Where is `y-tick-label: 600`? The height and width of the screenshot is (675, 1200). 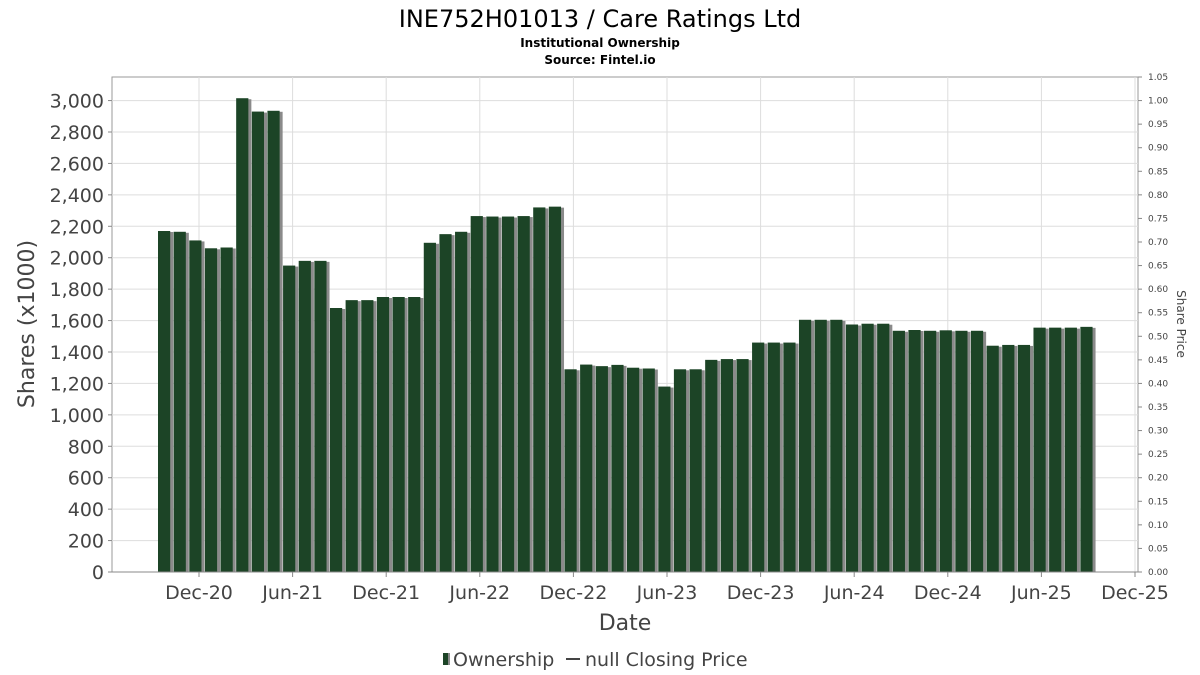 y-tick-label: 600 is located at coordinates (86, 479).